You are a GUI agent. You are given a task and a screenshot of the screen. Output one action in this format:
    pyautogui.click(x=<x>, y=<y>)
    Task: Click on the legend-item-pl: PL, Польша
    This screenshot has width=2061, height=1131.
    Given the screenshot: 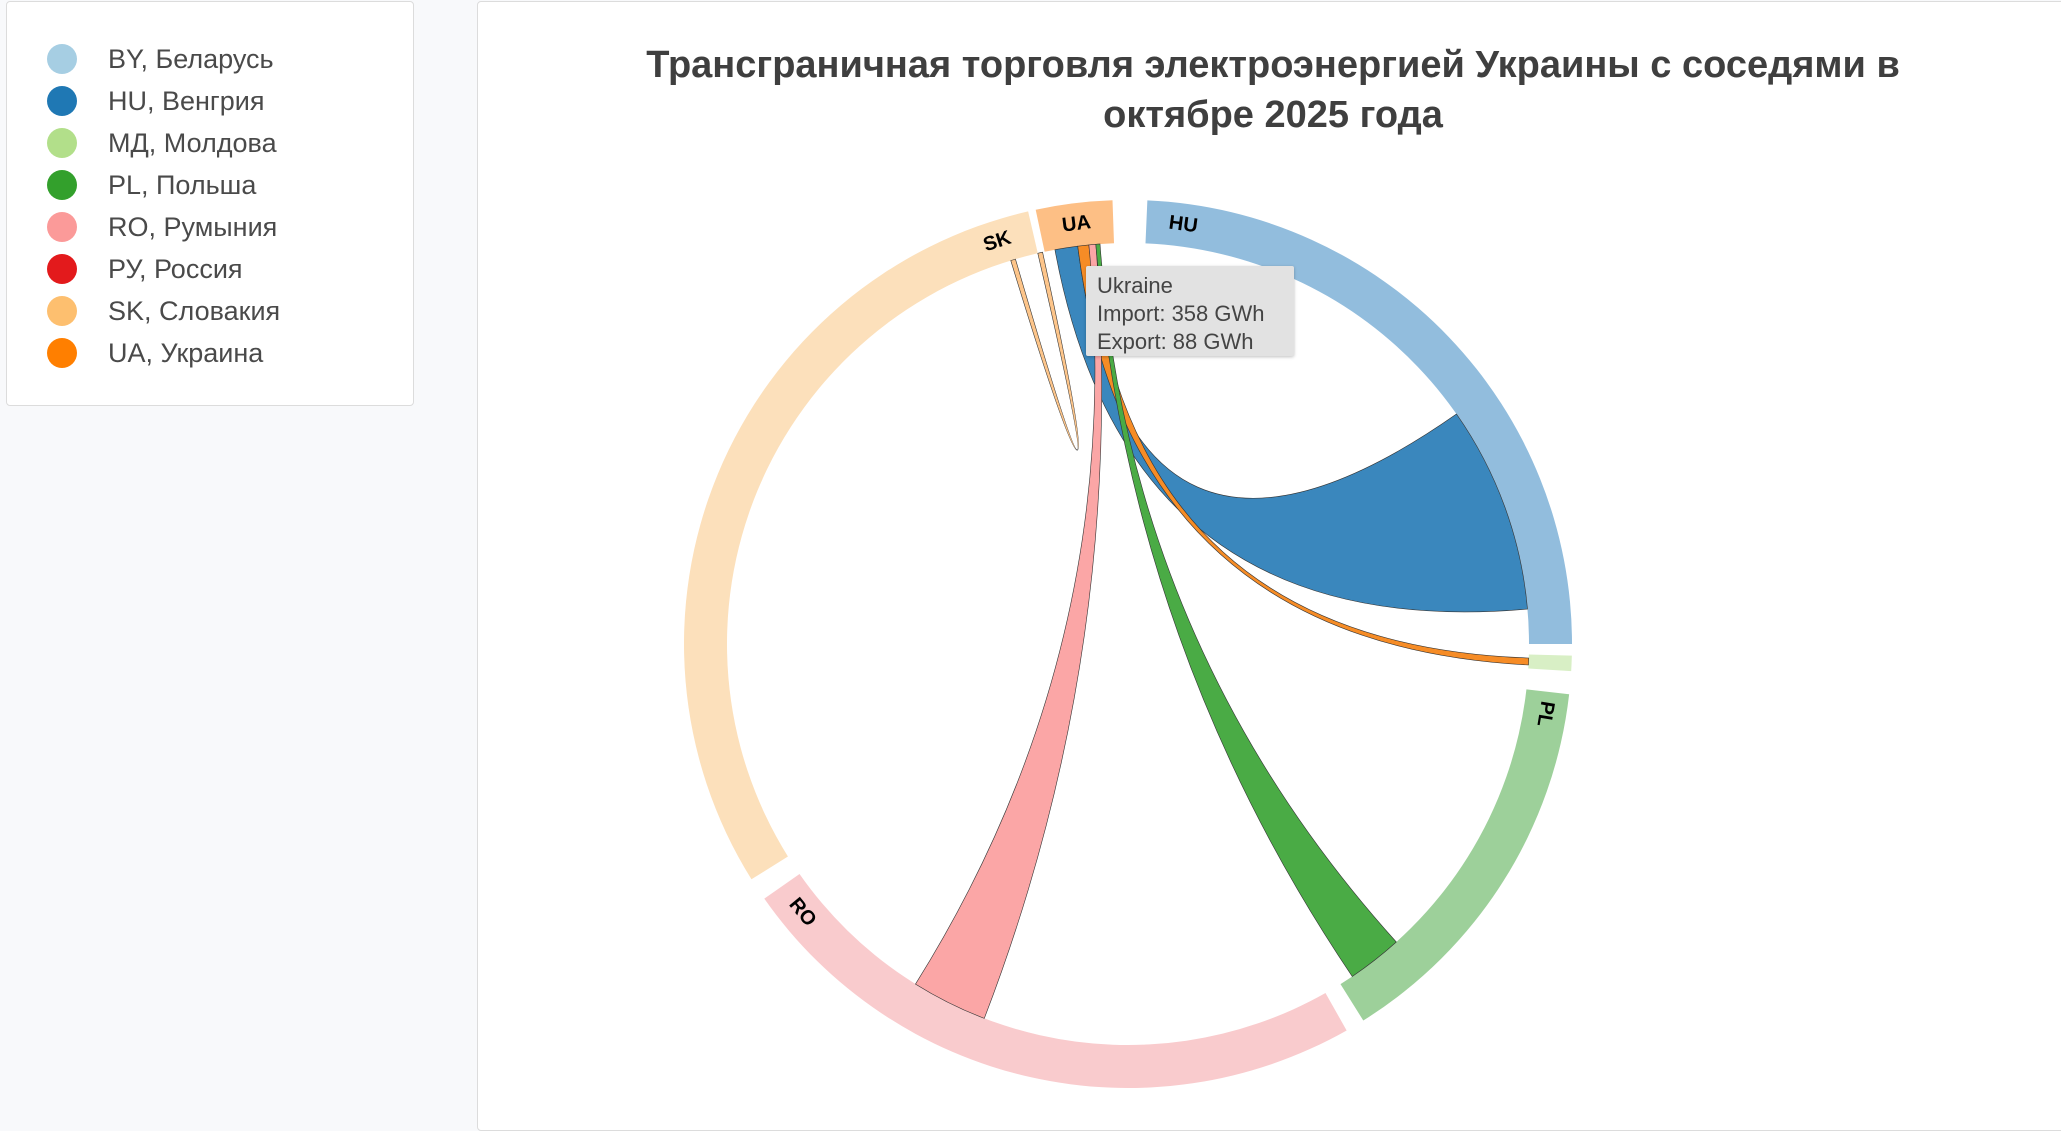 What is the action you would take?
    pyautogui.click(x=151, y=185)
    